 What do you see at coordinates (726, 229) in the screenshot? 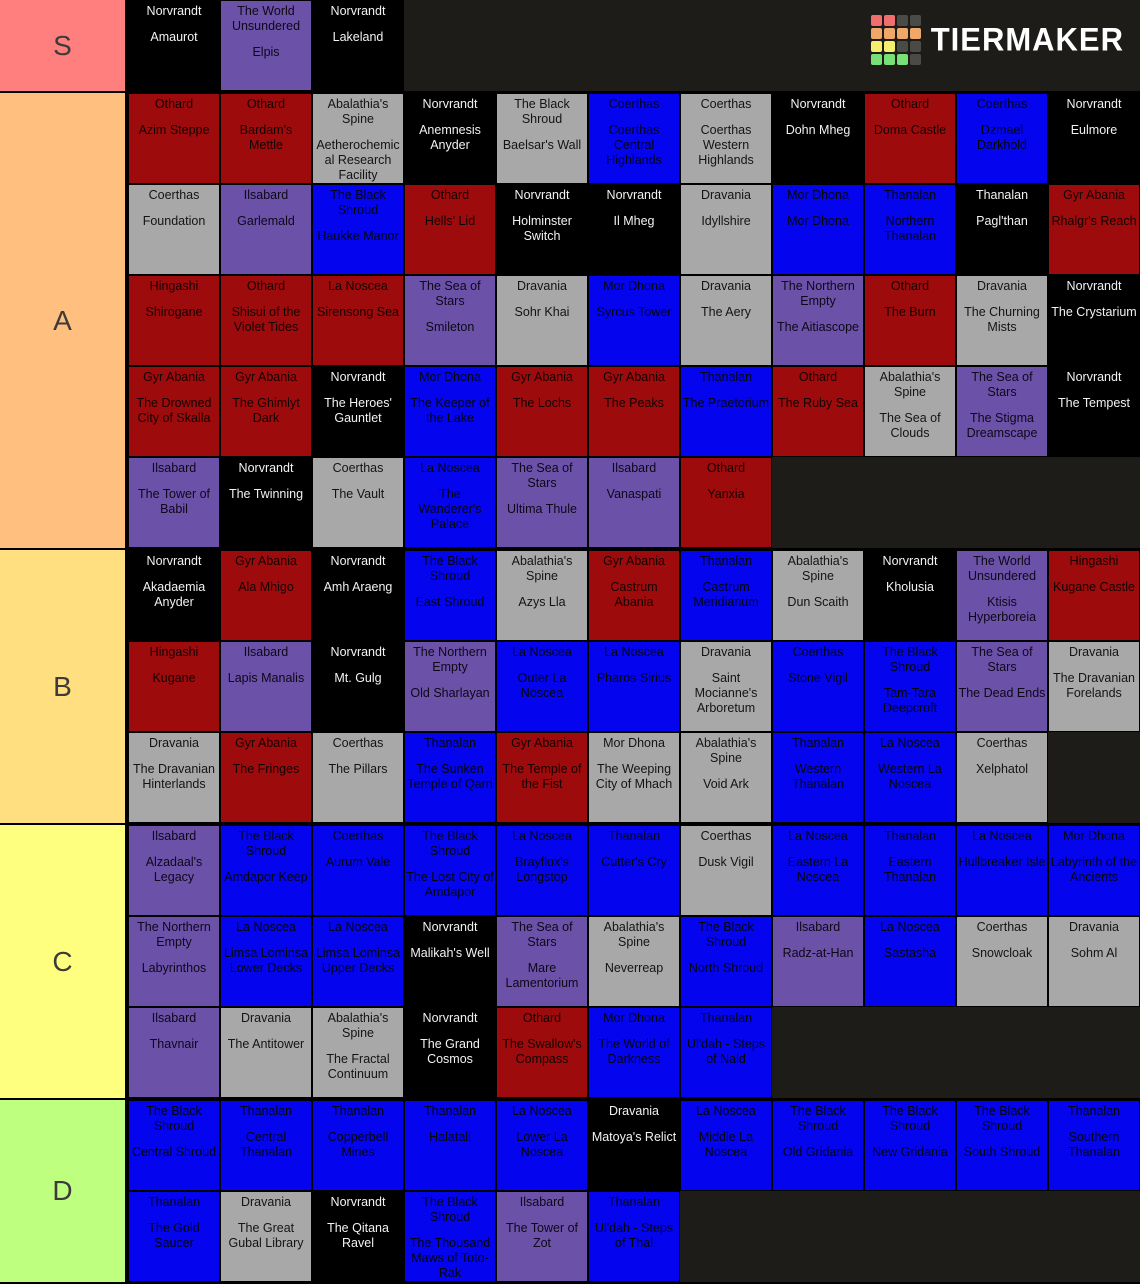
I see `tier-item: Dravania Idyllshire` at bounding box center [726, 229].